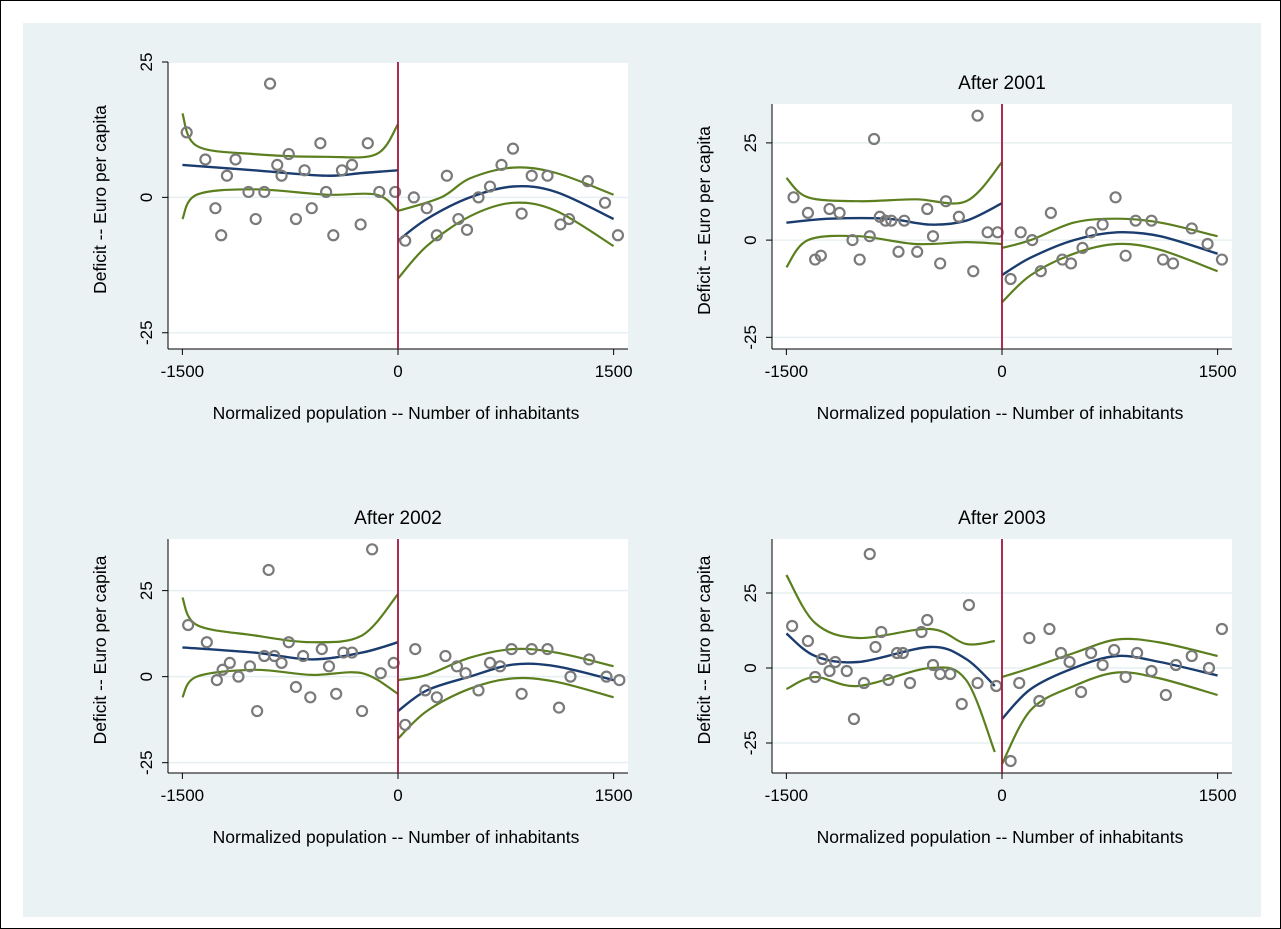  I want to click on fit-line-right, so click(505, 687).